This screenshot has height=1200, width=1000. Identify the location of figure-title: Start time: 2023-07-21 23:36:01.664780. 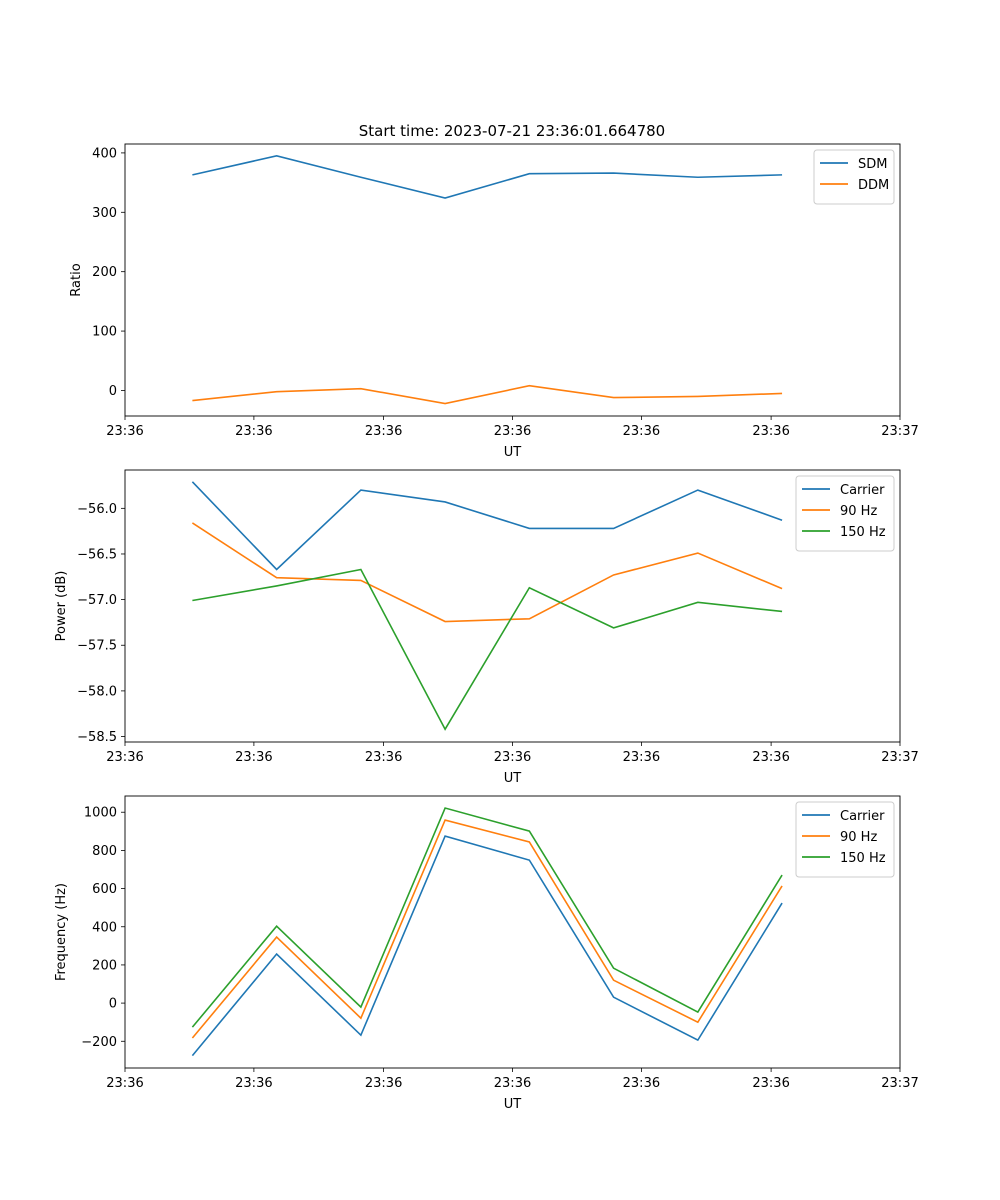
(512, 131).